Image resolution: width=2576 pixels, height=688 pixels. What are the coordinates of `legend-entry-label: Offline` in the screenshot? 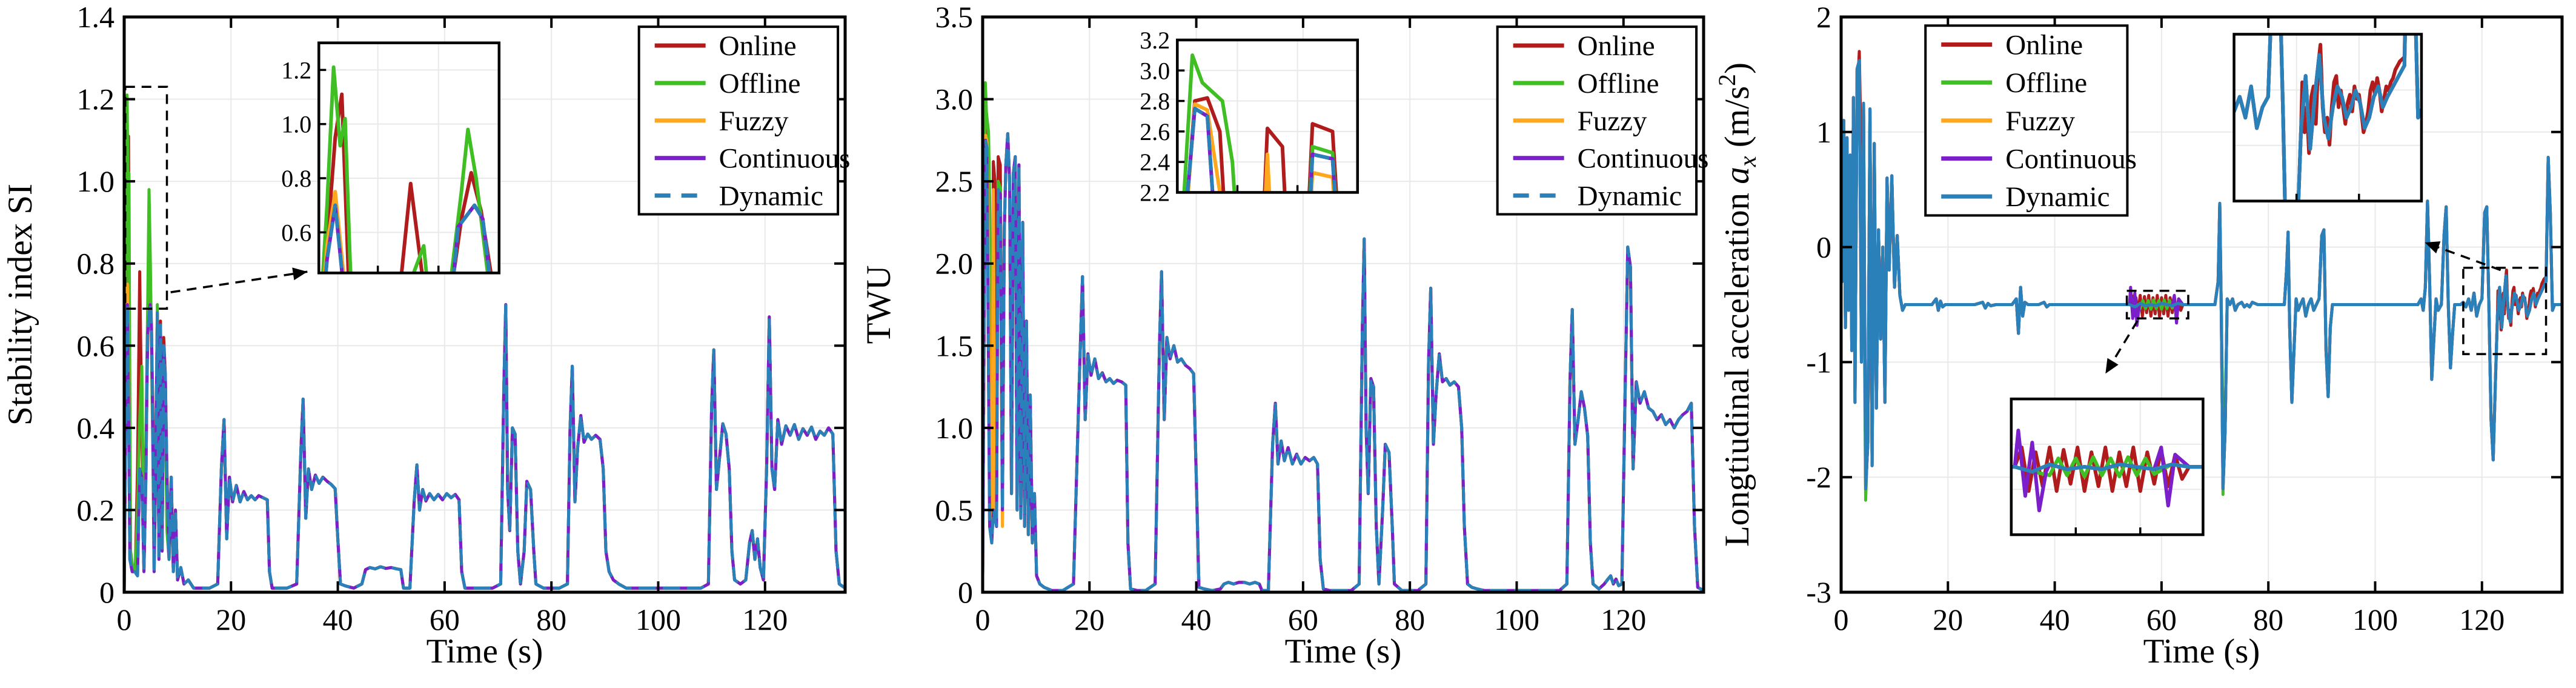 It's located at (1618, 83).